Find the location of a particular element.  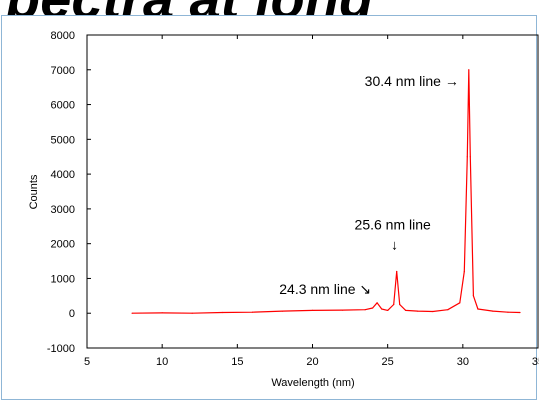

x-tick-label: 35 is located at coordinates (535, 362).